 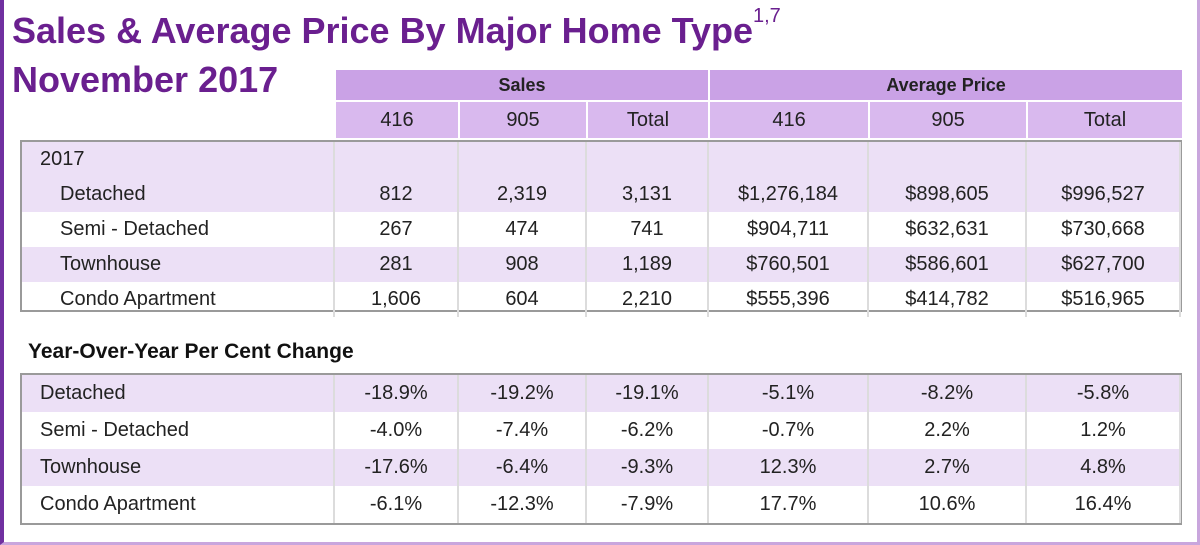 I want to click on table-cell: 281, so click(x=396, y=264).